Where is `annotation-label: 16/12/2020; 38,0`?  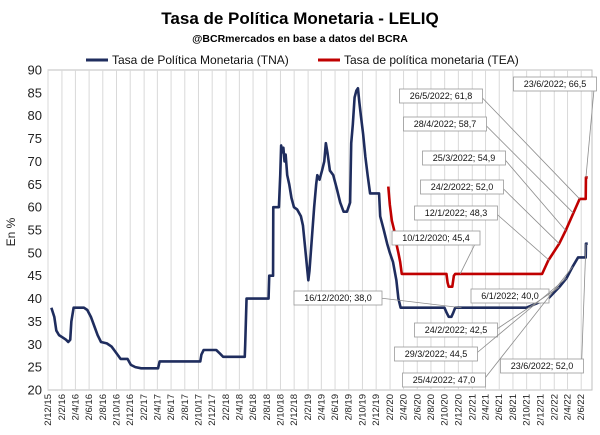
annotation-label: 16/12/2020; 38,0 is located at coordinates (338, 298).